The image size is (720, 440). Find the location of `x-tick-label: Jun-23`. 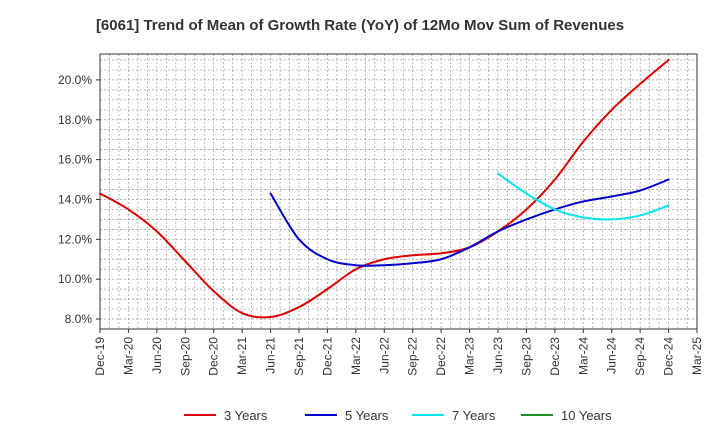

x-tick-label: Jun-23 is located at coordinates (498, 355).